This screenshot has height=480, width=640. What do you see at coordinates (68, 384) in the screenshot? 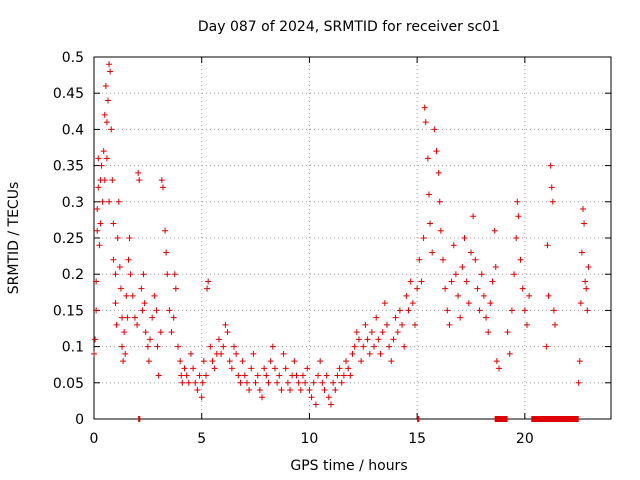
I see `y-tick-label: 0.05` at bounding box center [68, 384].